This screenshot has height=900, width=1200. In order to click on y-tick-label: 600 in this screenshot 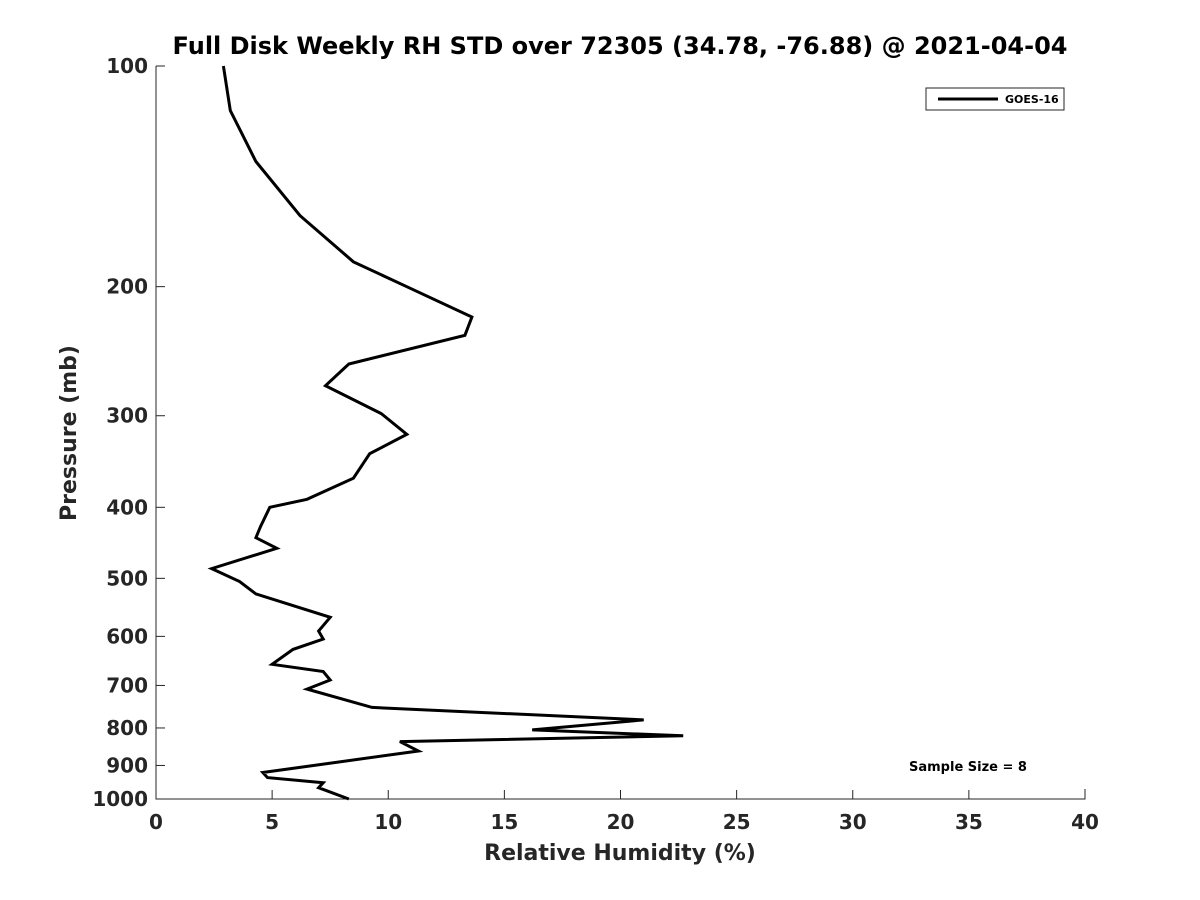, I will do `click(127, 636)`.